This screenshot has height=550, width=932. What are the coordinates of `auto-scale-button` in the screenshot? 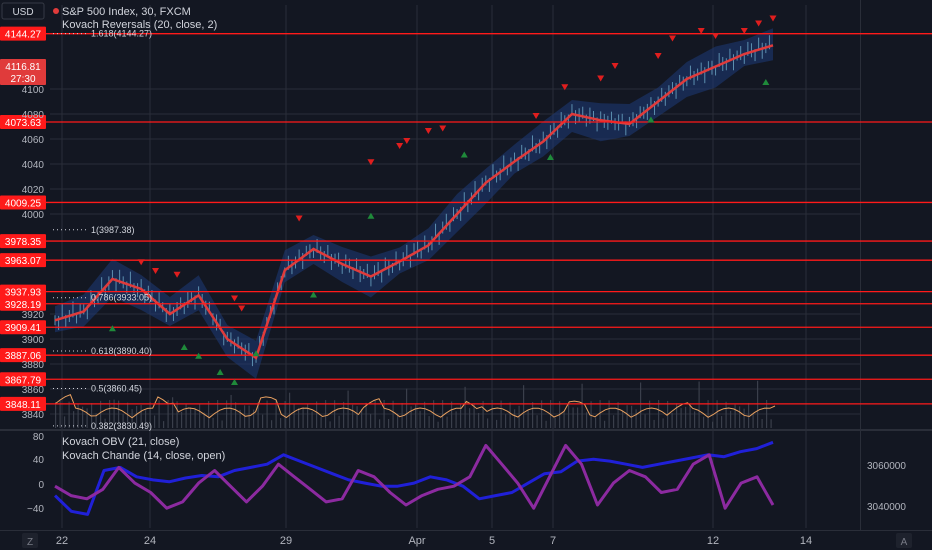 It's located at (904, 540).